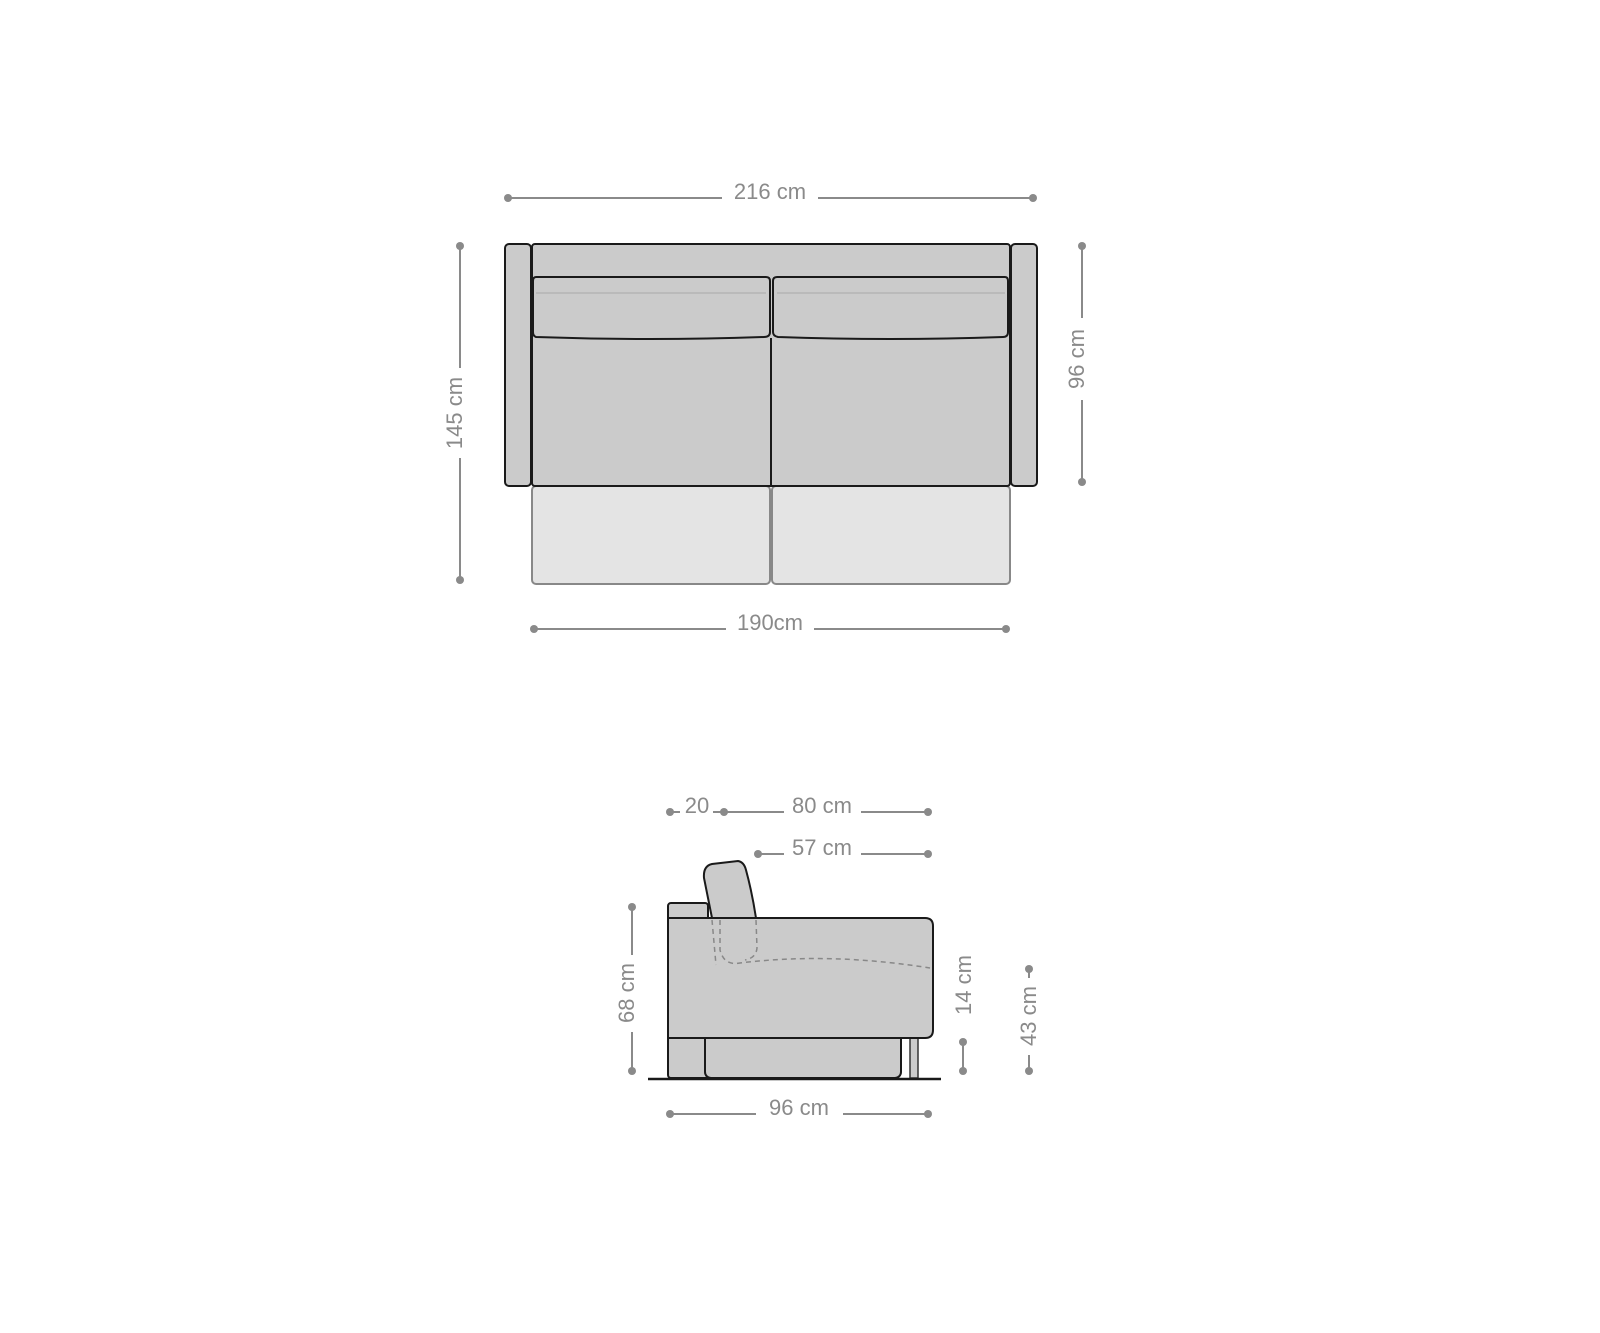 This screenshot has width=1600, height=1333. Describe the element at coordinates (914, 1057) in the screenshot. I see `leg` at that location.